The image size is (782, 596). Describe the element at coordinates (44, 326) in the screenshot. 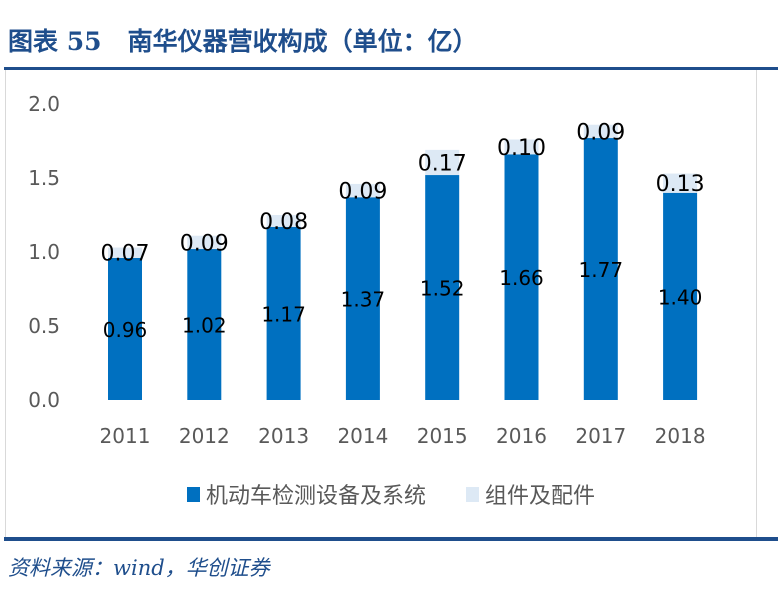

I see `y-tick-label: 0.5` at that location.